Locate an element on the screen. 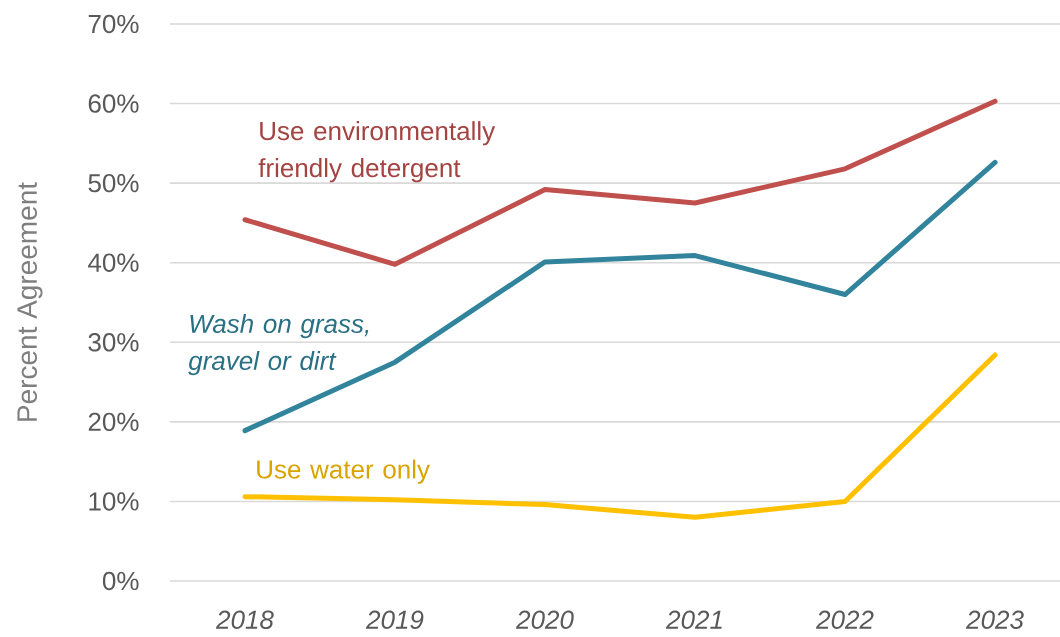 The height and width of the screenshot is (637, 1060). series-label: Use water only is located at coordinates (343, 471).